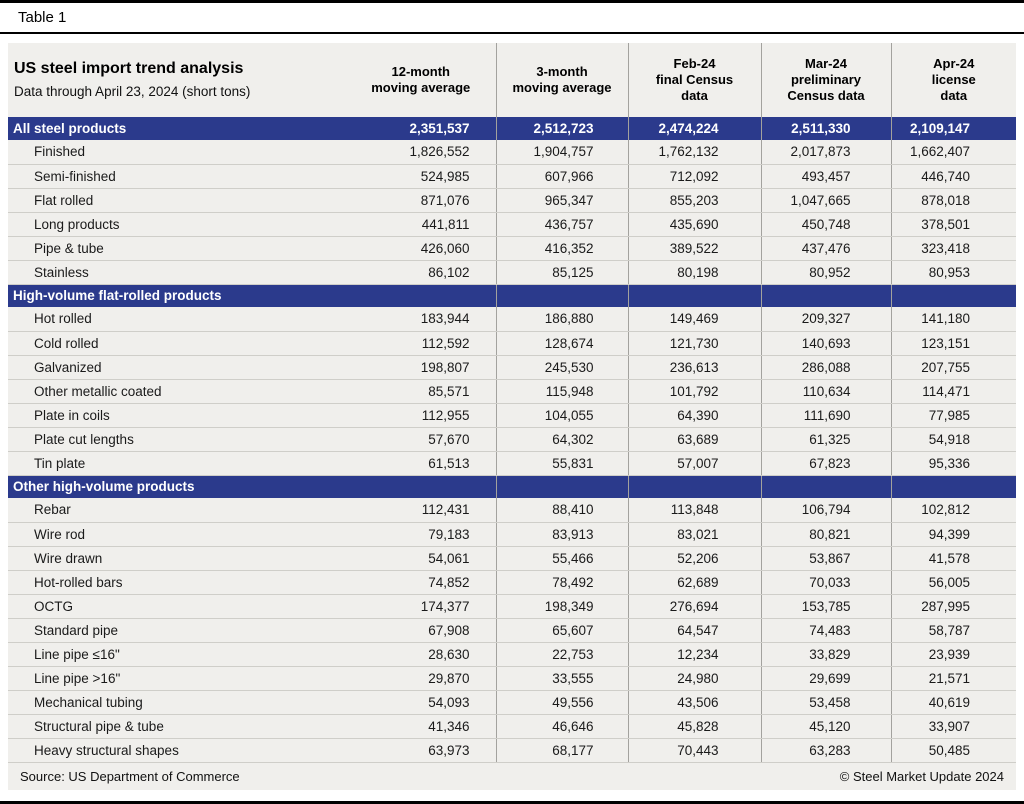 This screenshot has height=804, width=1024. Describe the element at coordinates (421, 343) in the screenshot. I see `cell-value: 112,592` at that location.